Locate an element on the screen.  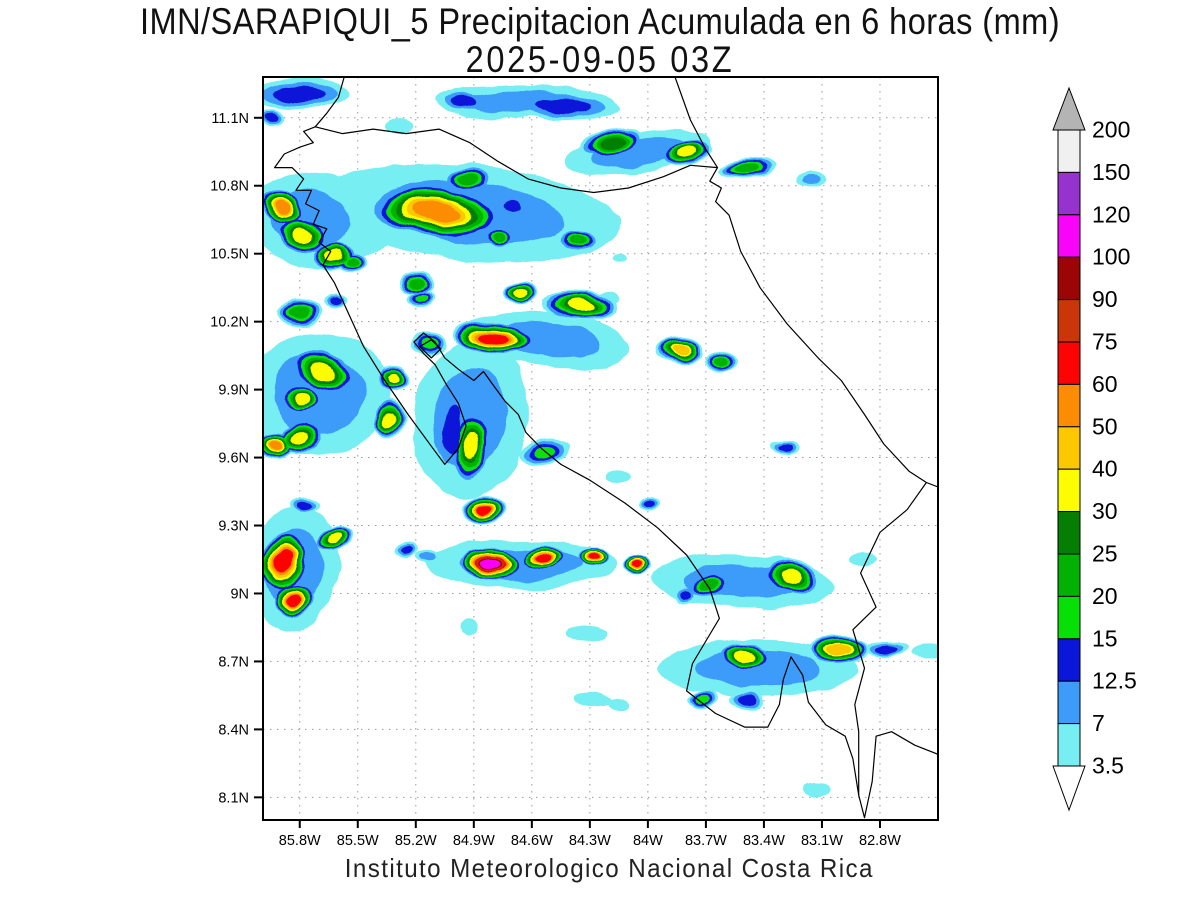
lat-tick-label: 10.8N is located at coordinates (229, 187).